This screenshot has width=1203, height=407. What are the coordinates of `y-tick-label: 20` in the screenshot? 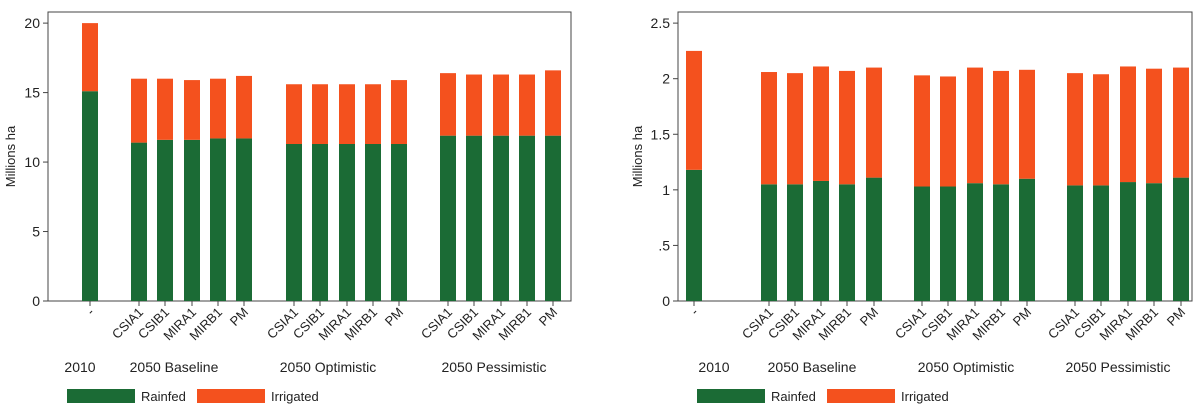 It's located at (32, 23).